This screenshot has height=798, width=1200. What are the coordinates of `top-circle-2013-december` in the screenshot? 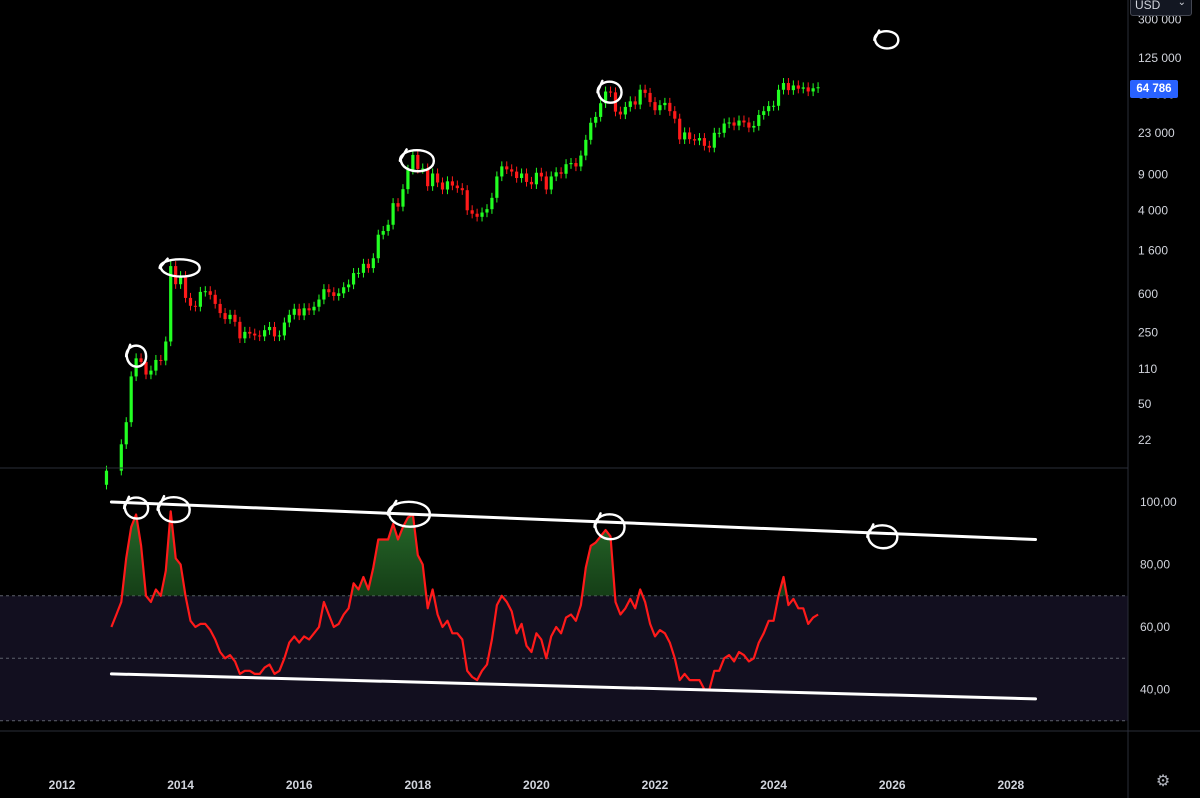 It's located at (179, 267).